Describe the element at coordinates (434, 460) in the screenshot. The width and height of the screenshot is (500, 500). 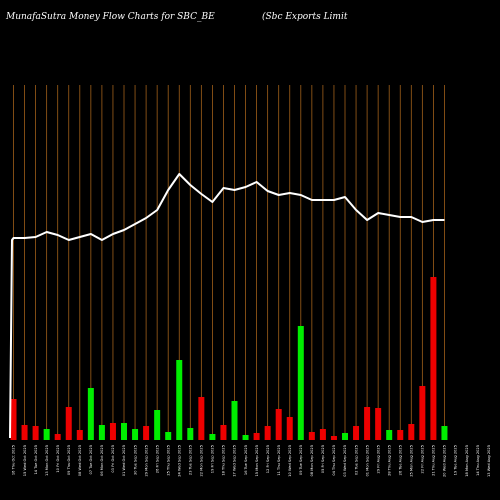
I see `x-tick-label: 21 Thu Aug 2025` at that location.